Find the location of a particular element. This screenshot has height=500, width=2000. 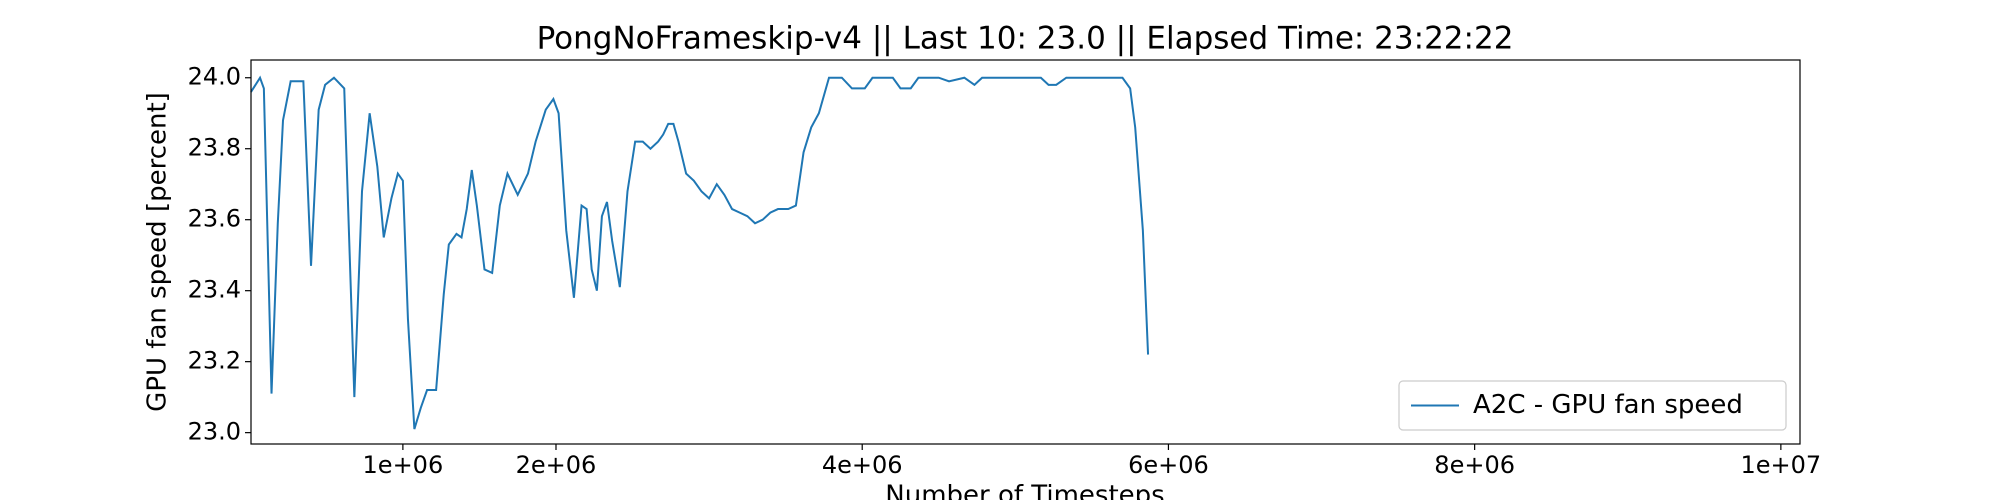

y-tick-label: 23.4 is located at coordinates (214, 290).